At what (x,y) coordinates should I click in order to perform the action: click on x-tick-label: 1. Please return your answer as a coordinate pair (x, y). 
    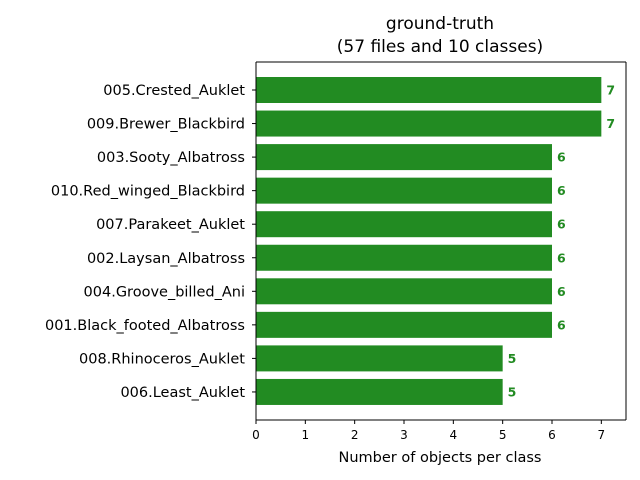
    Looking at the image, I should click on (306, 435).